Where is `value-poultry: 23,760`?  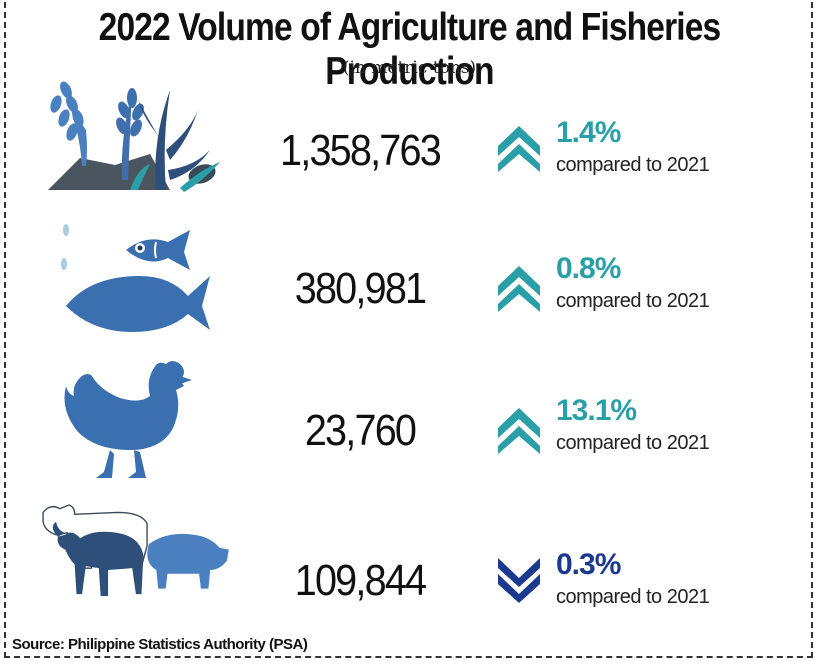
value-poultry: 23,760 is located at coordinates (360, 430).